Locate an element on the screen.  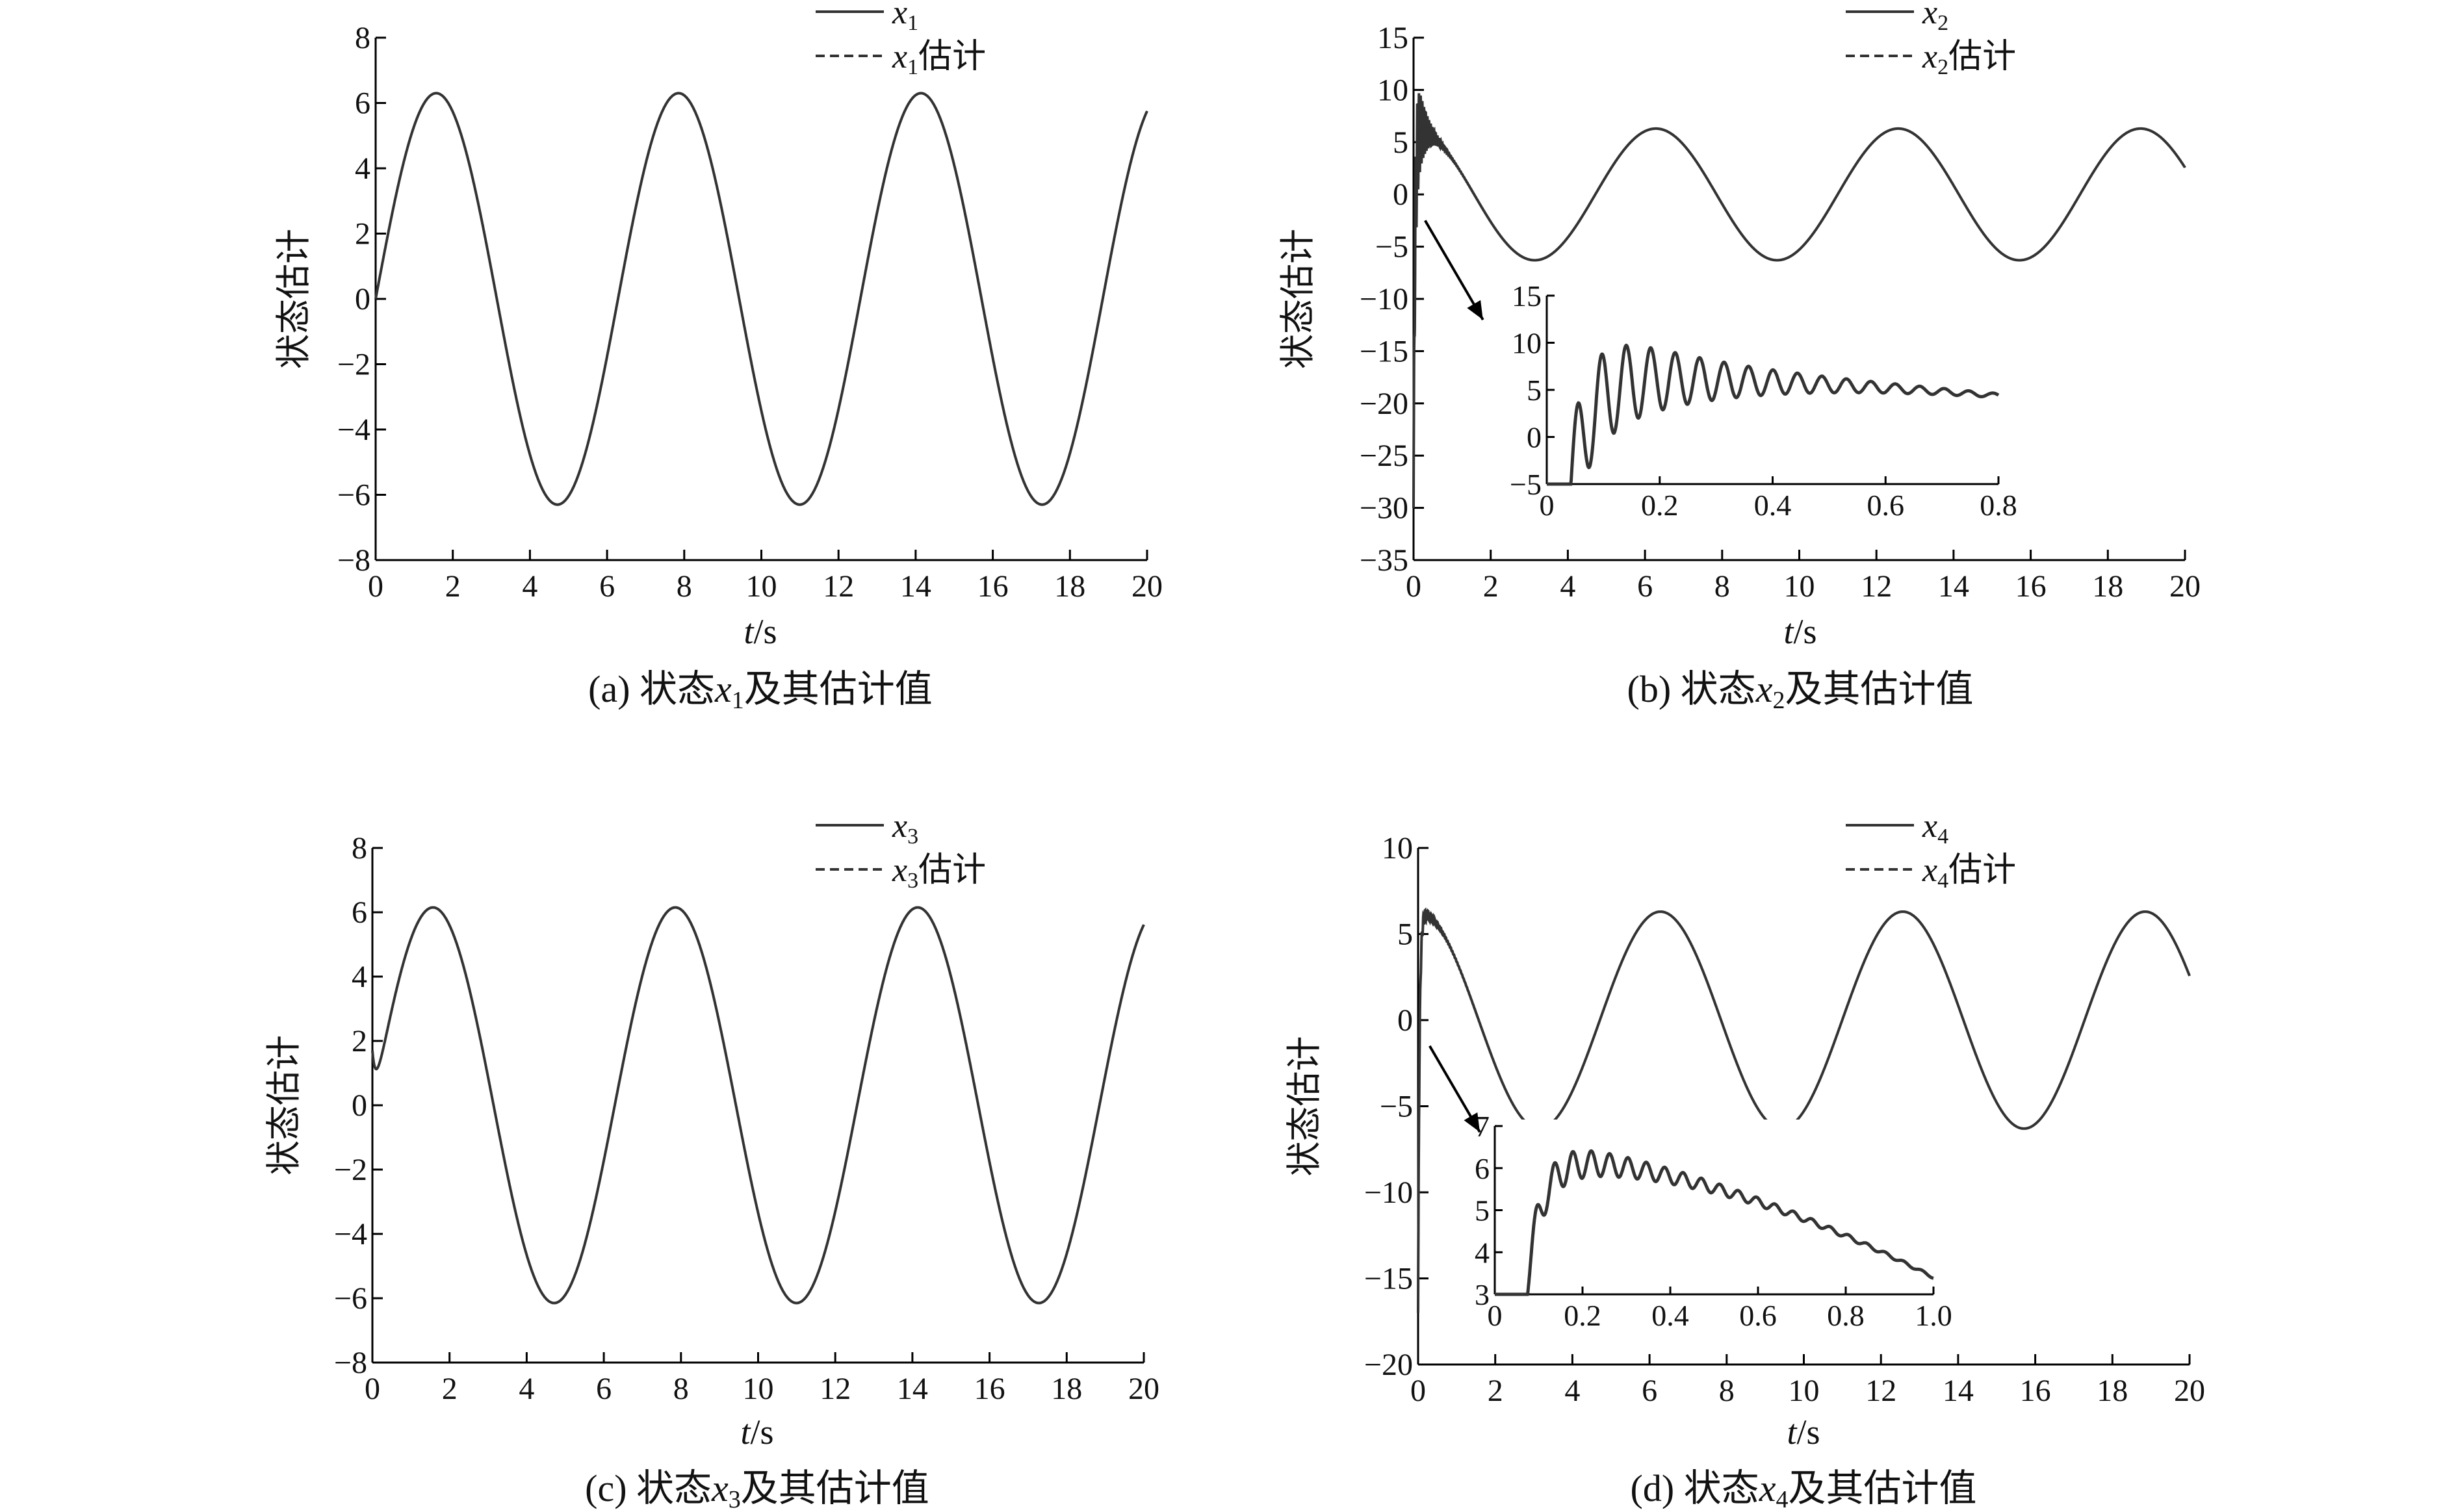
subplot-b-x-tick-label: 14 is located at coordinates (1953, 586).